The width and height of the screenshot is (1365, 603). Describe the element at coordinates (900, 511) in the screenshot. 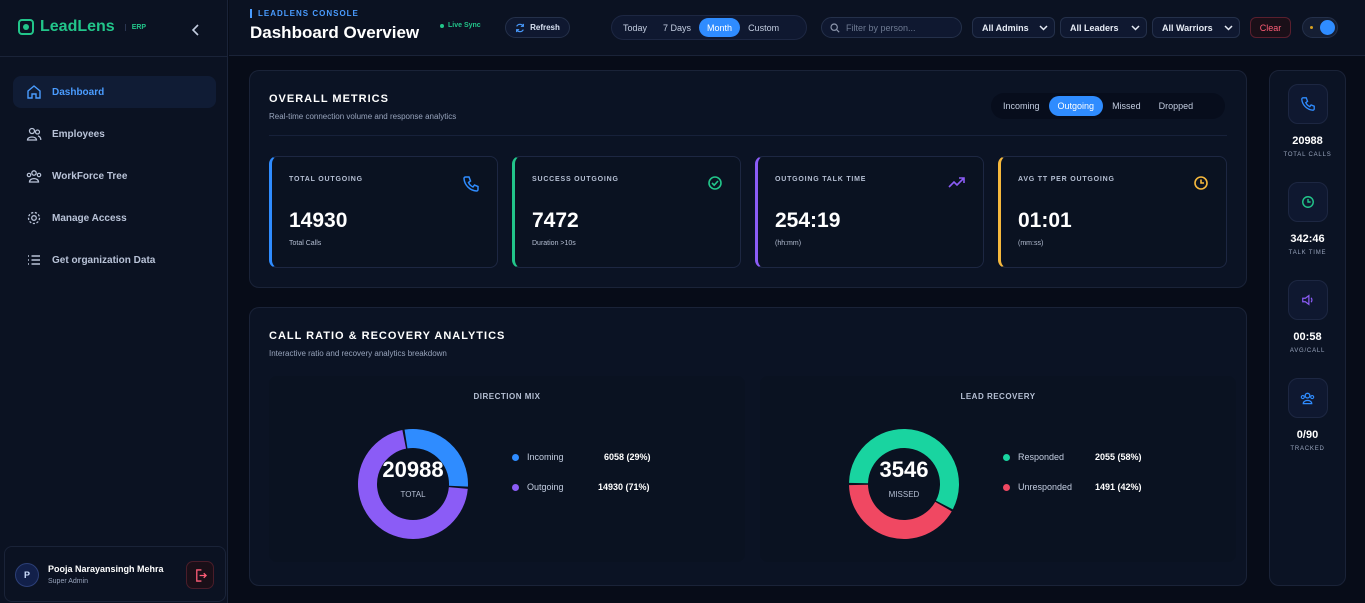

I see `donut-slice-unresponded` at that location.